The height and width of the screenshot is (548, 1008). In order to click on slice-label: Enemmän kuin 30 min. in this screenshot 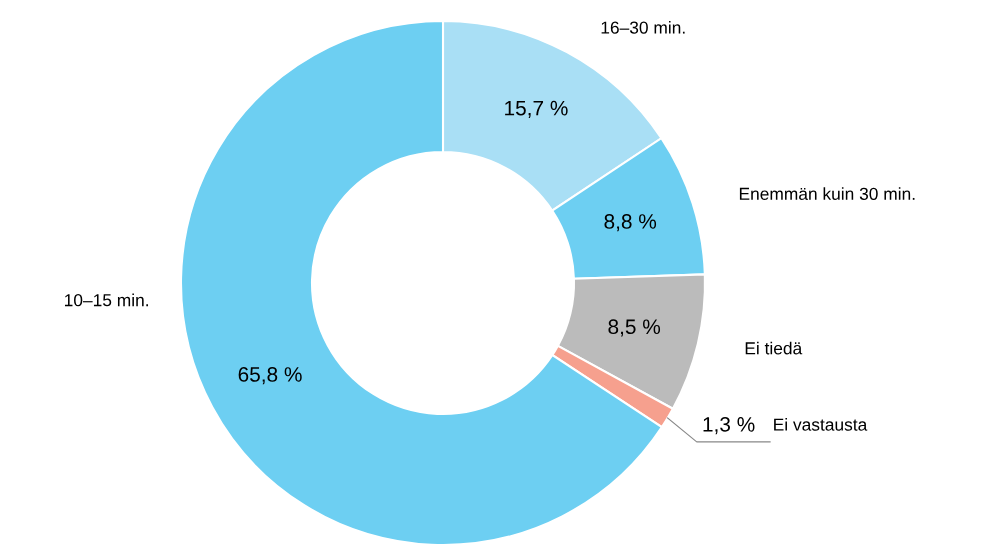, I will do `click(827, 193)`.